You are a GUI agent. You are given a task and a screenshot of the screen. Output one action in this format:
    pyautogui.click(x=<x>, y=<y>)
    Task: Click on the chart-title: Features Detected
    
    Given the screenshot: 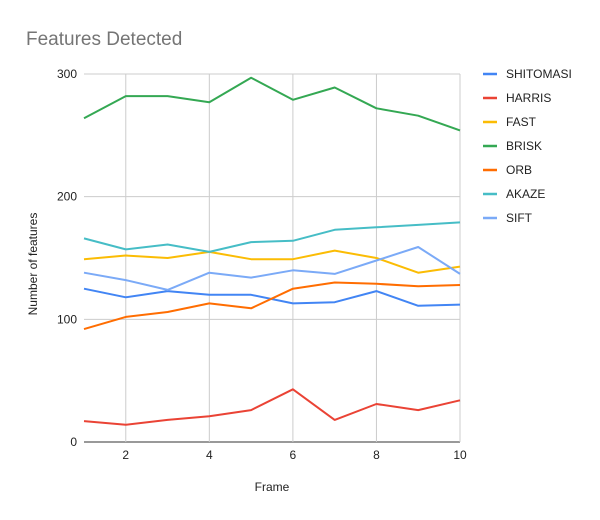 What is the action you would take?
    pyautogui.click(x=104, y=39)
    